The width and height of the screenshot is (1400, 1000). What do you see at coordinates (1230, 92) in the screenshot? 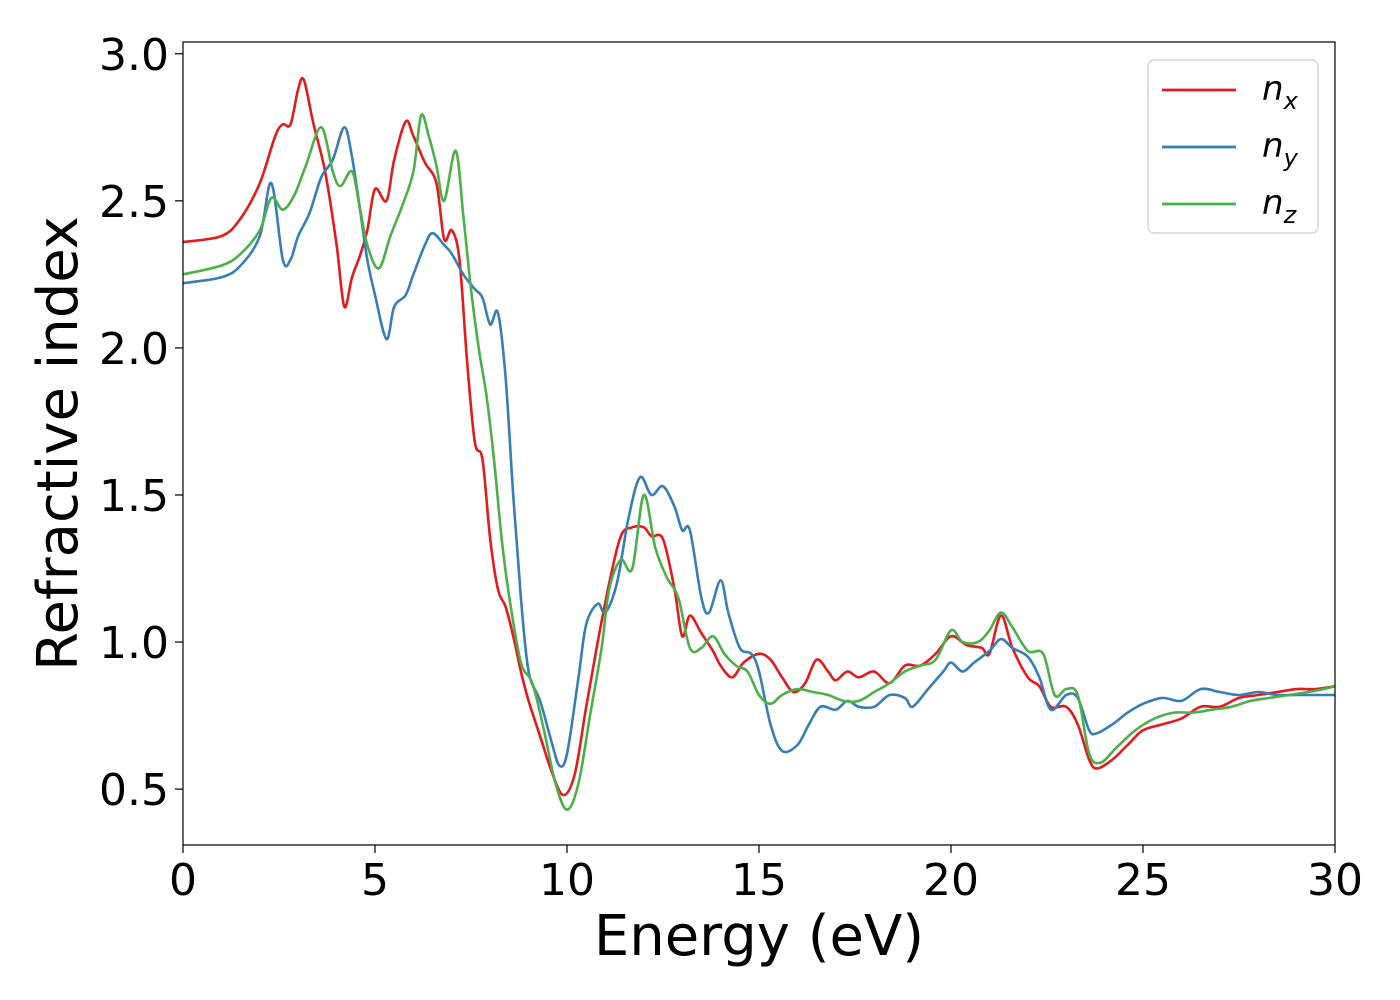
I see `legend-entry-nx: nx` at bounding box center [1230, 92].